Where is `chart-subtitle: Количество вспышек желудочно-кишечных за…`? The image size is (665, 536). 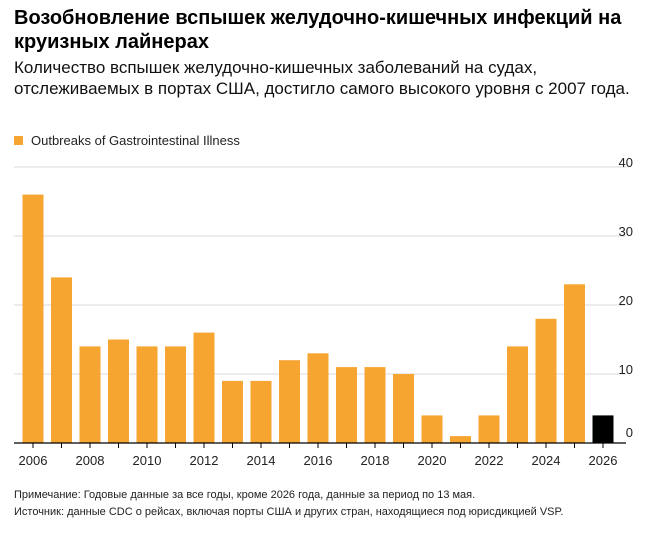
chart-subtitle: Количество вспышек желудочно-кишечных за… is located at coordinates (322, 78).